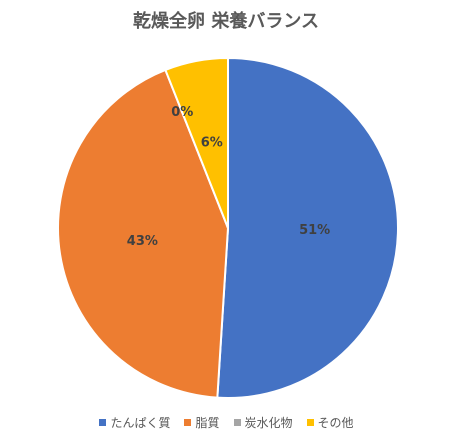  What do you see at coordinates (196, 142) in the screenshot?
I see `pie-slice` at bounding box center [196, 142].